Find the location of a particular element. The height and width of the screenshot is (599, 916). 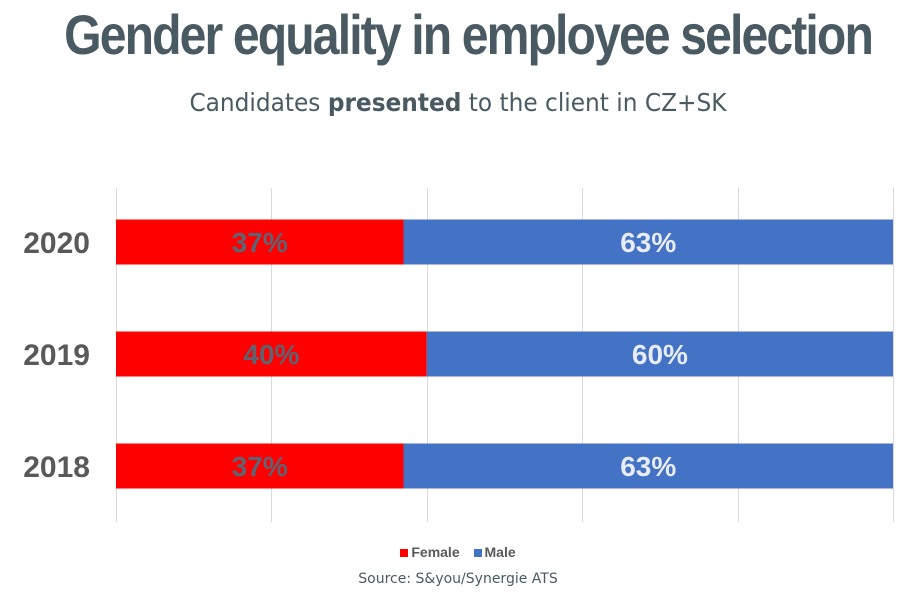

chart-title: Gender equality in employee selection is located at coordinates (469, 34).